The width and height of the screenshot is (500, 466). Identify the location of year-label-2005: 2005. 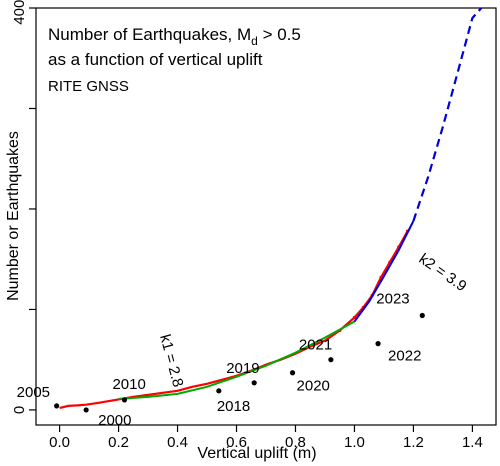
(33, 392).